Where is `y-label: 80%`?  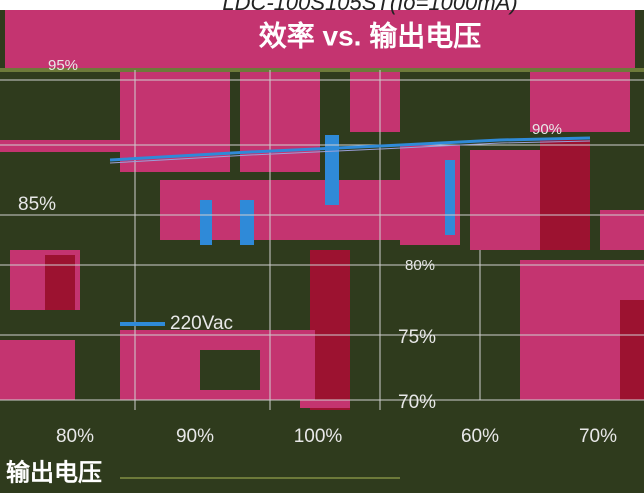
y-label: 80% is located at coordinates (420, 265).